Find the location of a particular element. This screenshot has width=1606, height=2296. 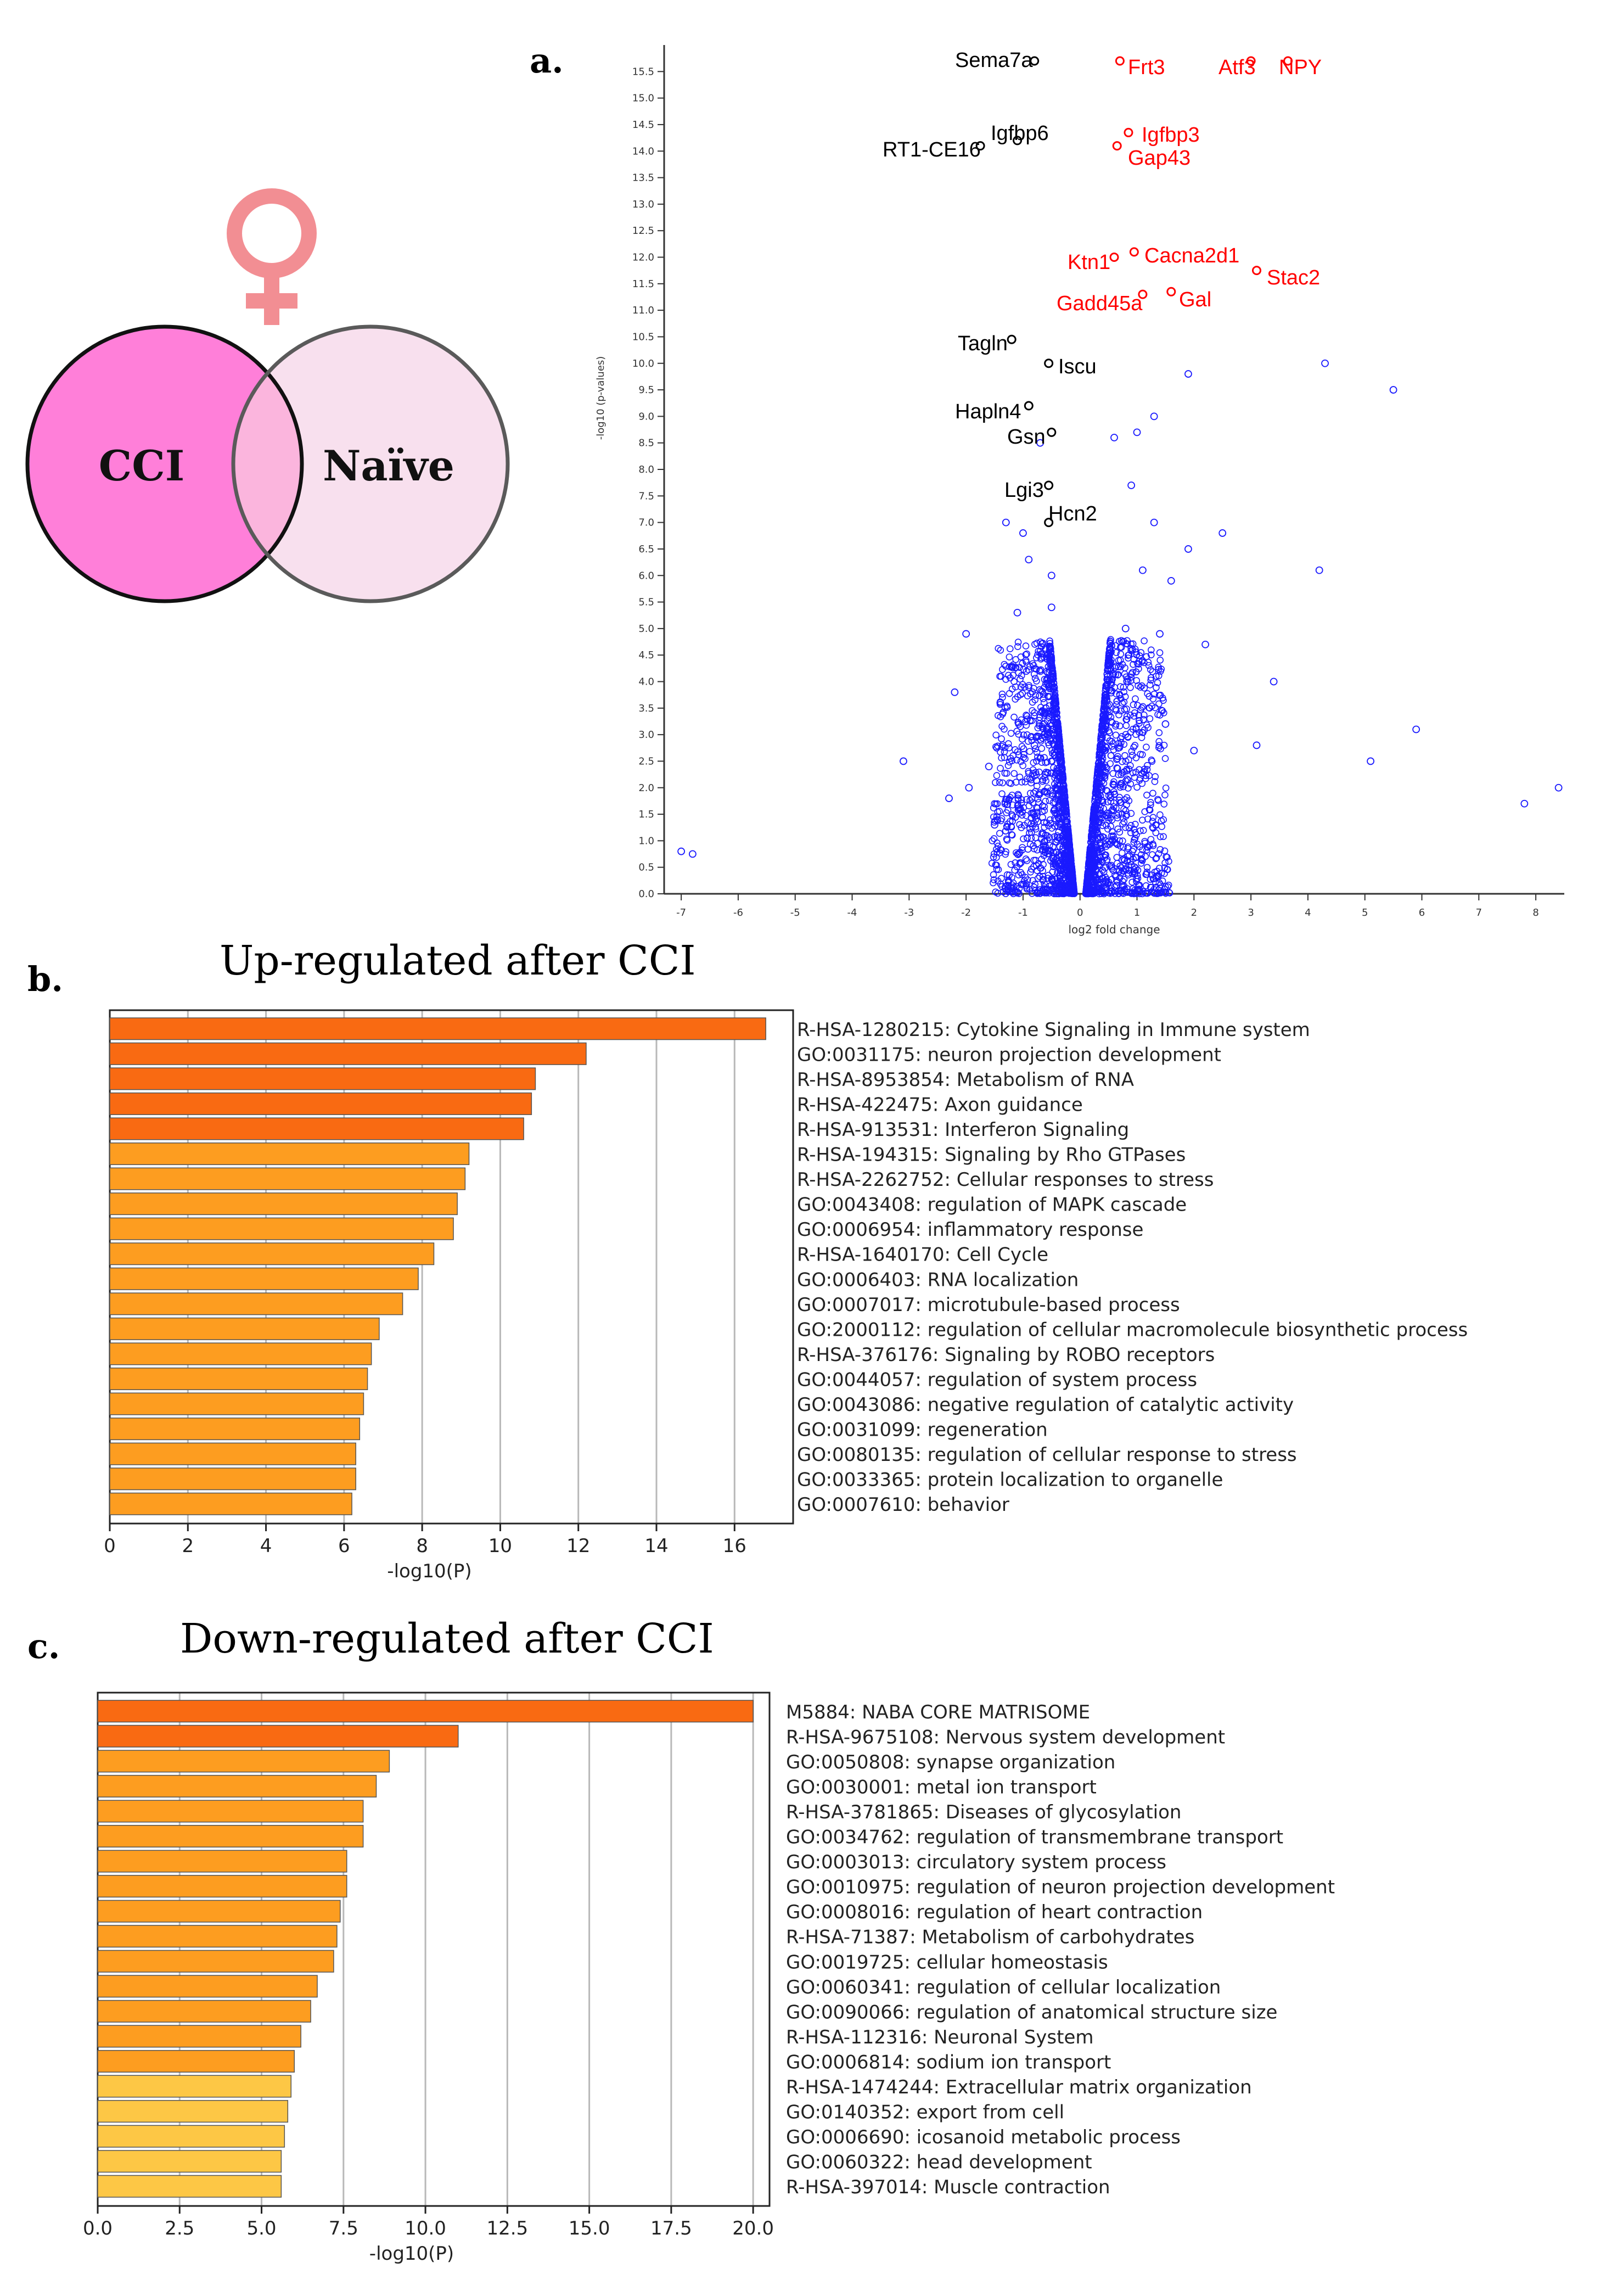

bar-category-label: GO:0019725: cellular homeostasis is located at coordinates (947, 1962).